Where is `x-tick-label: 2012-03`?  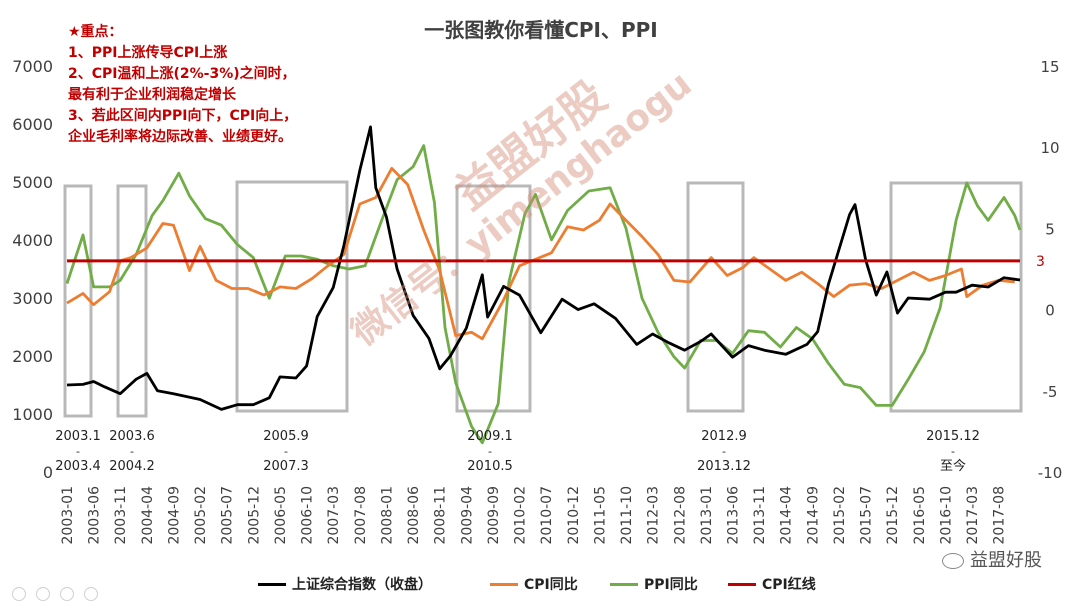
x-tick-label: 2012-03 is located at coordinates (654, 515).